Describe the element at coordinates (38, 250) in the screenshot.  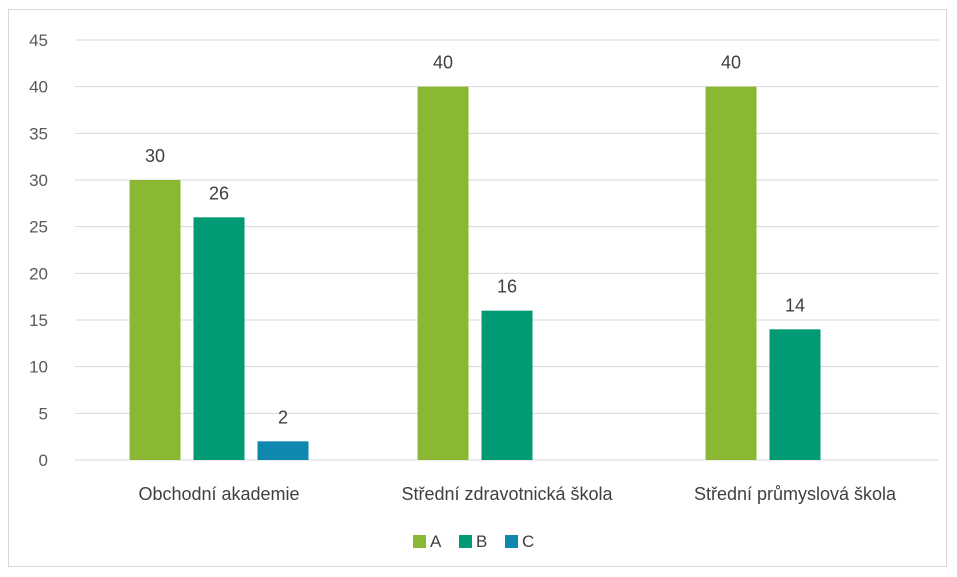
I see `y-axis-tick-labels: 0 5 10 15 20 25 30 35 40 45` at that location.